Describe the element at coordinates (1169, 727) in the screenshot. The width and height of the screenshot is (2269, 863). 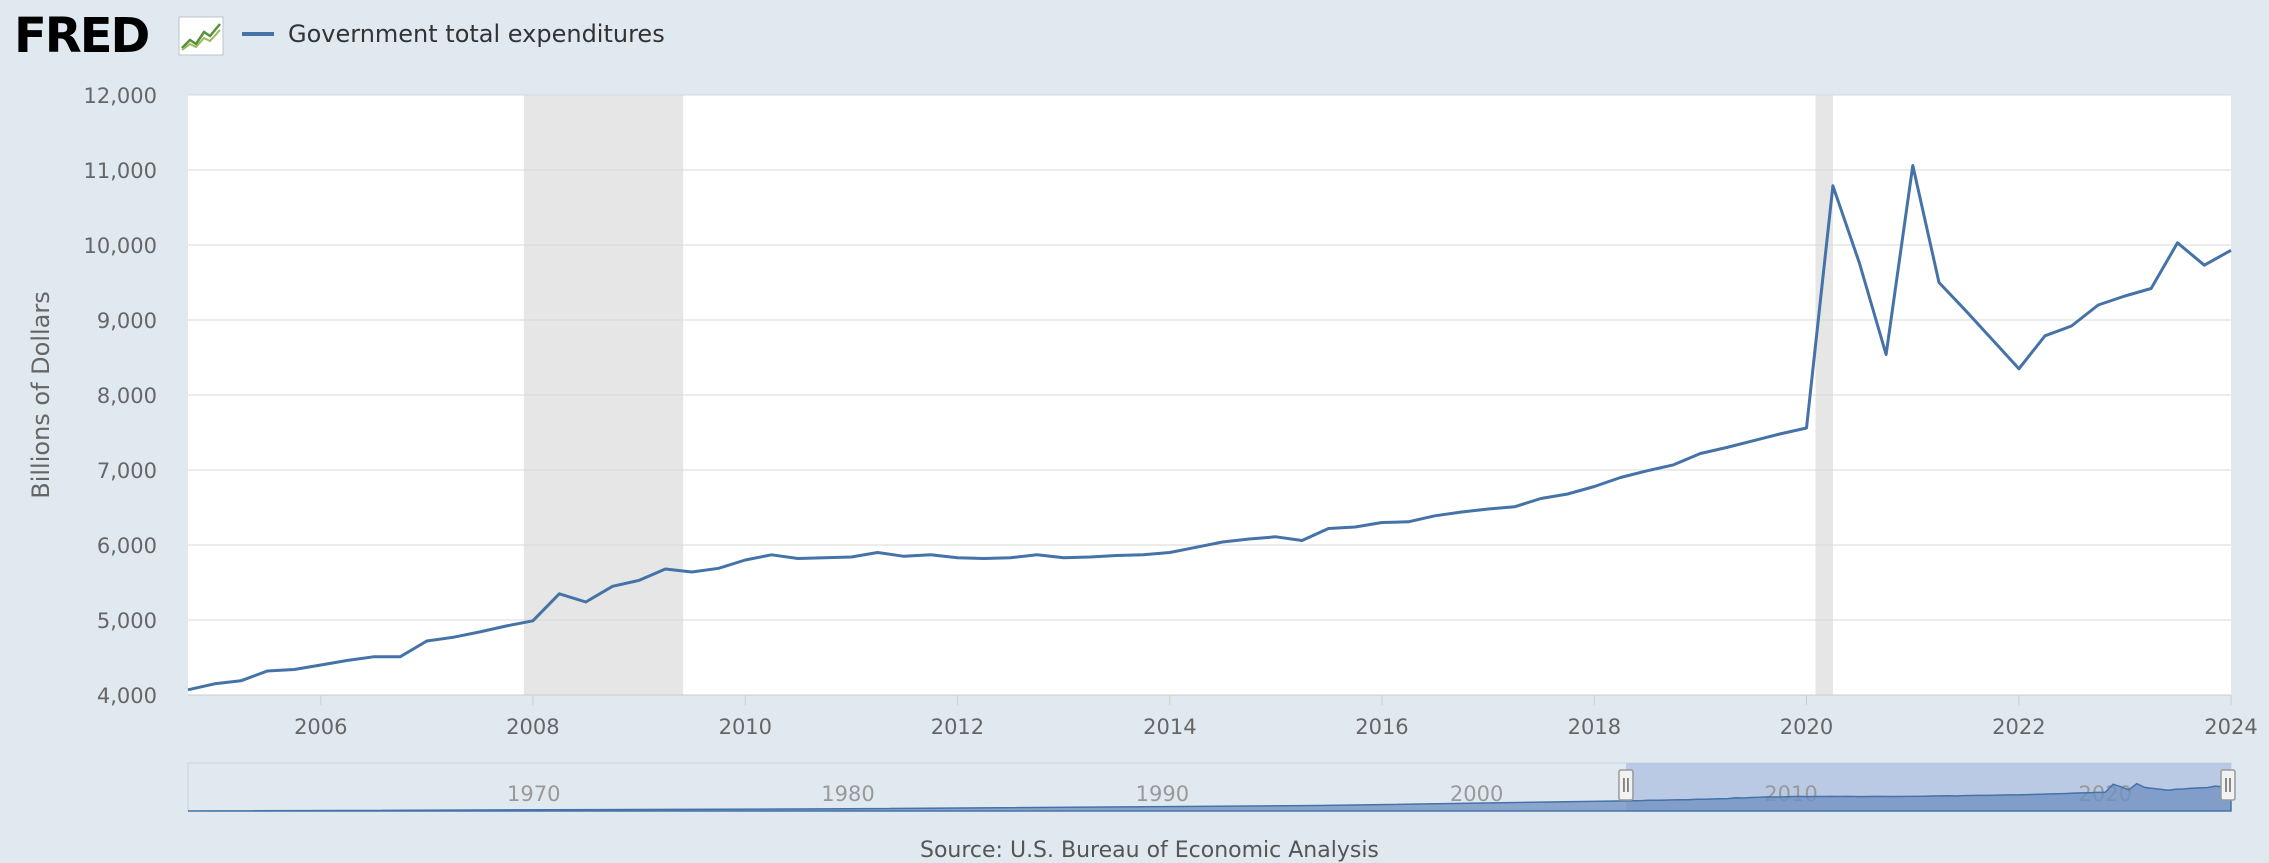
I see `x-tick-label: 2014` at that location.